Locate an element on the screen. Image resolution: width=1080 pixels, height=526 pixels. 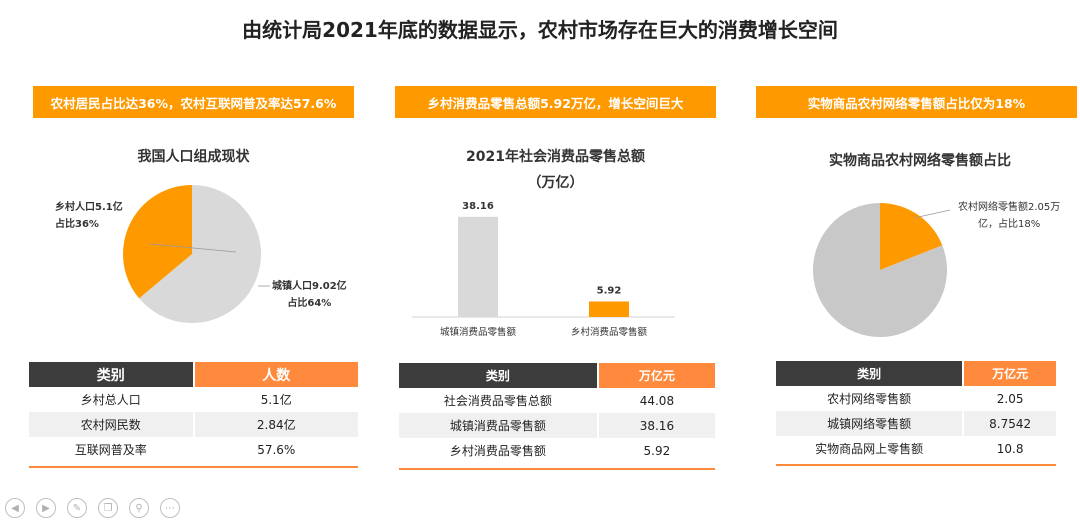
table-cell: 城镇网络零售额 is located at coordinates (869, 423).